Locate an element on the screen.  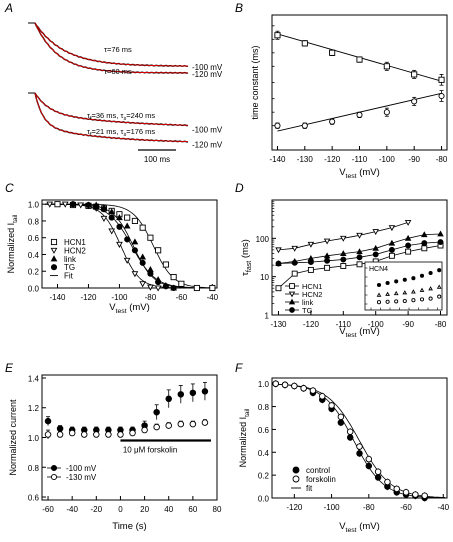
x-tick-label: 20 is located at coordinates (144, 509).